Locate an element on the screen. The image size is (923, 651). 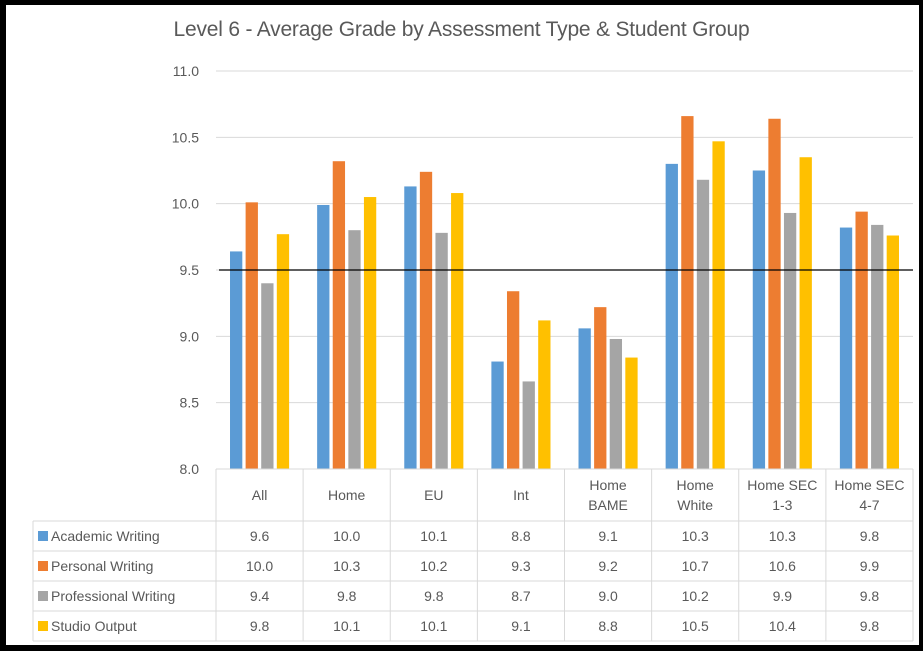
legend-label: Studio Output is located at coordinates (94, 626).